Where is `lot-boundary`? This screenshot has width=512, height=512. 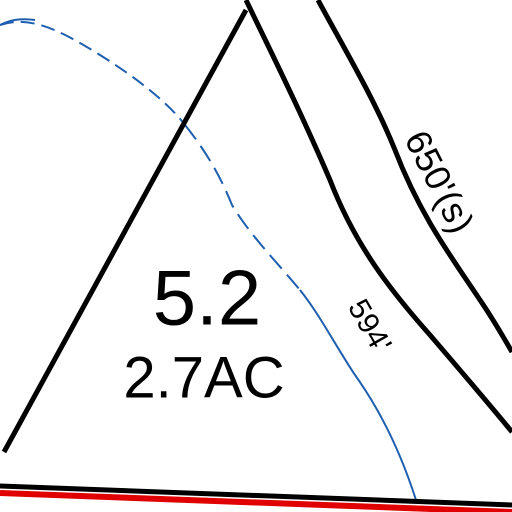
lot-boundary is located at coordinates (256, 495).